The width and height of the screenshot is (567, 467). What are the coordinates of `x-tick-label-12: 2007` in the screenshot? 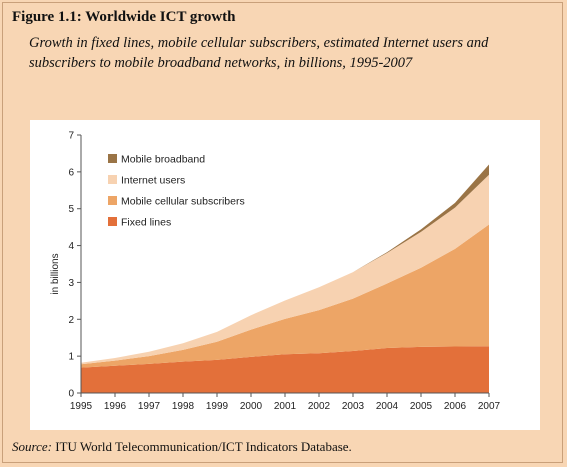 It's located at (489, 406).